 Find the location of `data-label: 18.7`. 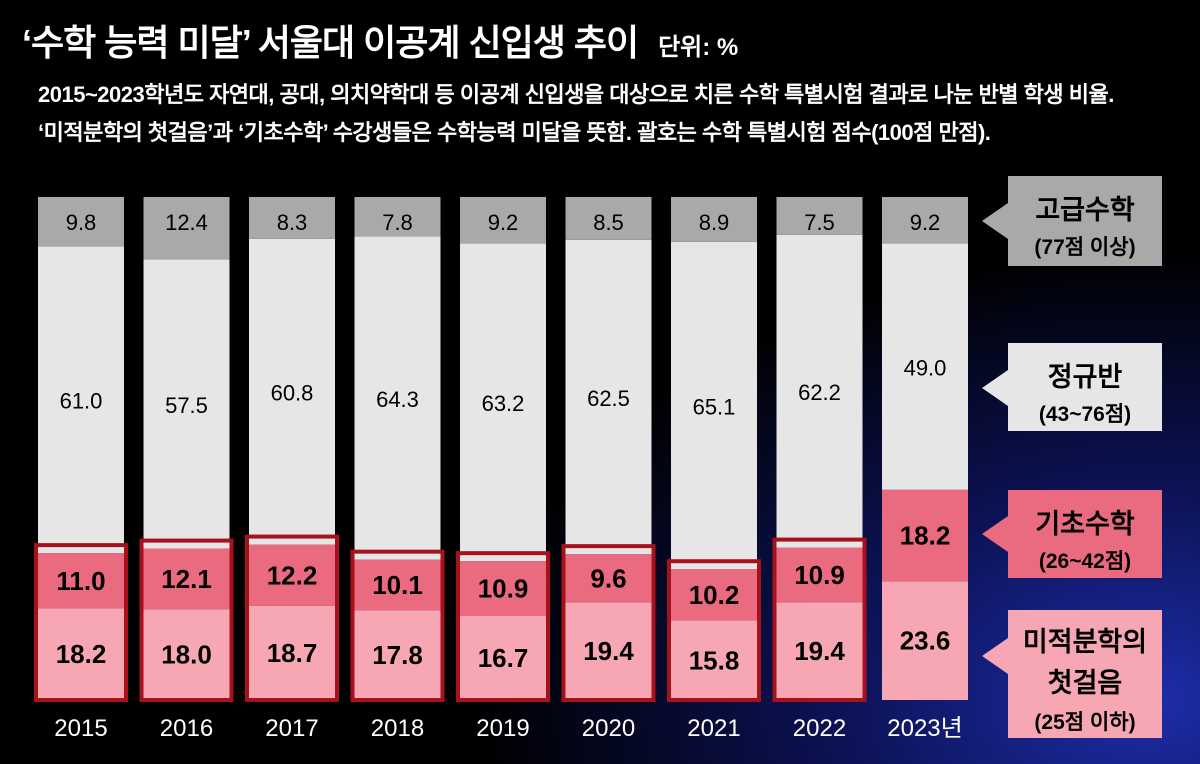

data-label: 18.7 is located at coordinates (292, 653).